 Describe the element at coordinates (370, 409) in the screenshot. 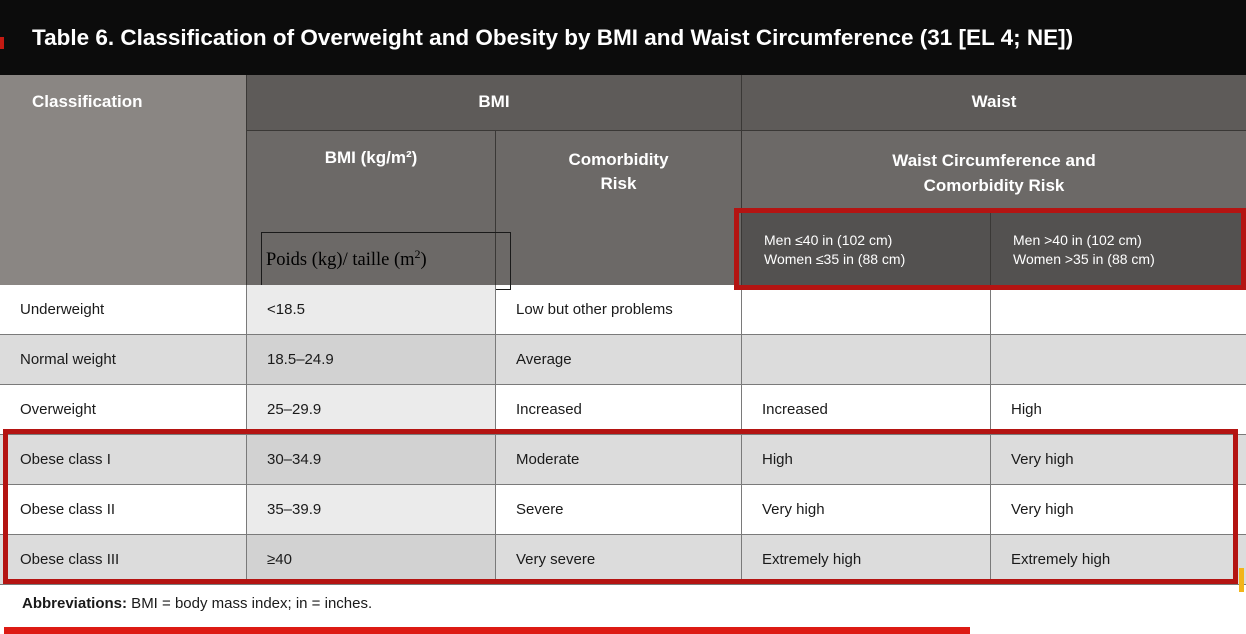

I see `cell-bmi: 25–29.9` at that location.